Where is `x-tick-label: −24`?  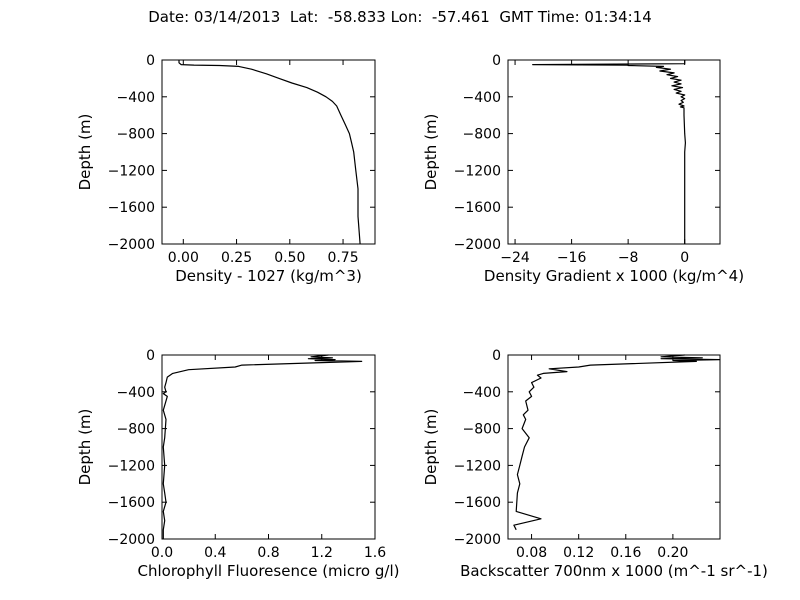
x-tick-label: −24 is located at coordinates (515, 258).